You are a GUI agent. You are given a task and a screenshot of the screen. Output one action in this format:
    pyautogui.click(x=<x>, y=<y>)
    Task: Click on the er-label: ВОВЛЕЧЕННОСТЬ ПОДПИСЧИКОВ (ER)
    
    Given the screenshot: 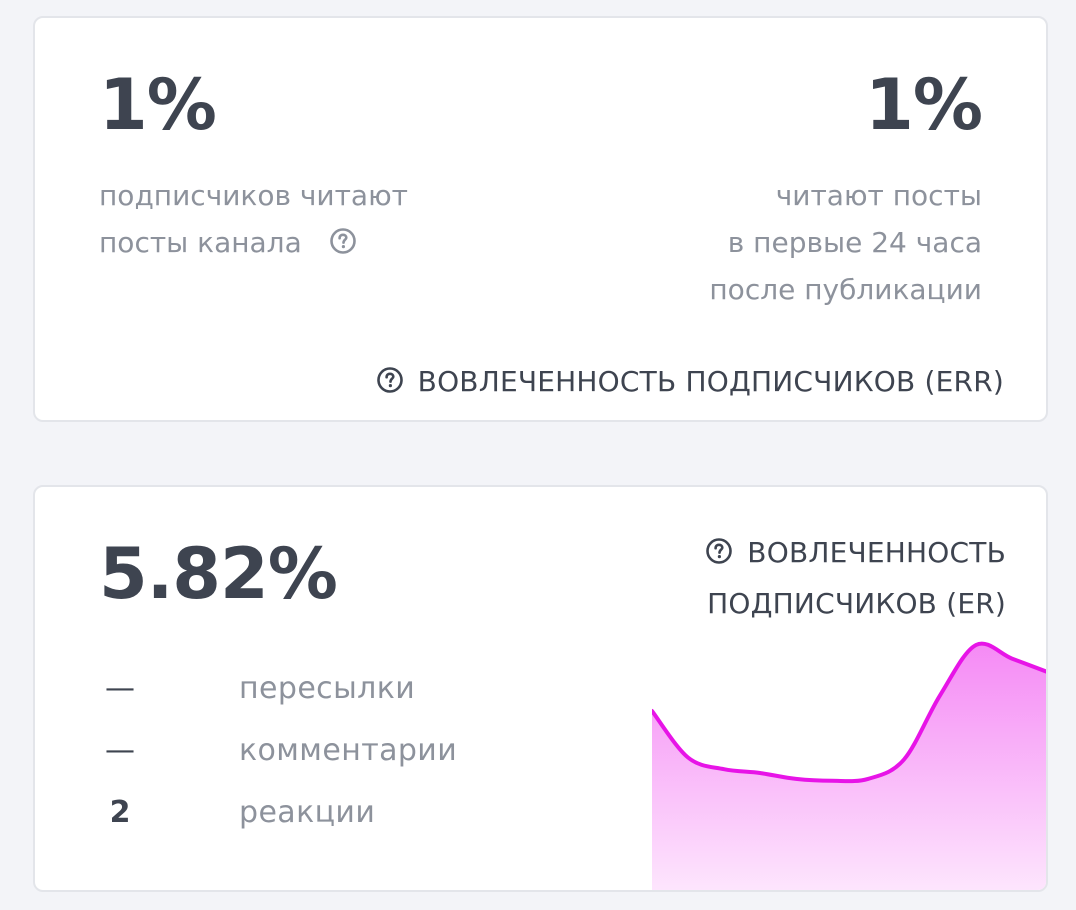 What is the action you would take?
    pyautogui.click(x=855, y=578)
    